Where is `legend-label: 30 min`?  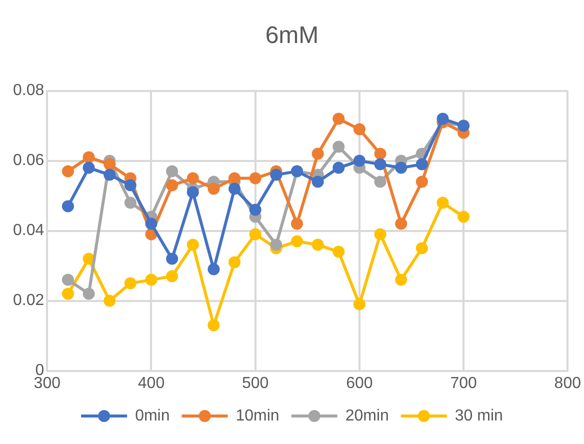
legend-label: 30 min is located at coordinates (478, 415).